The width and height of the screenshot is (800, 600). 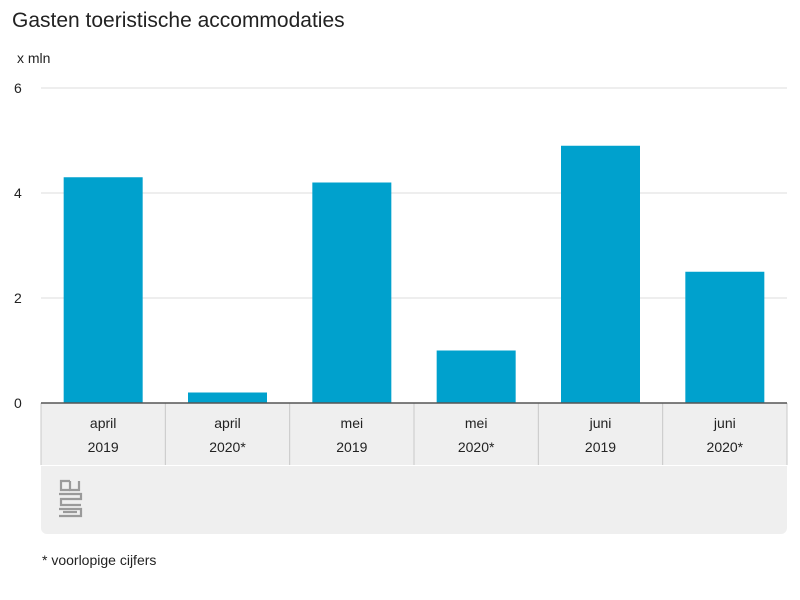 What do you see at coordinates (18, 403) in the screenshot?
I see `y-tick-label: 0` at bounding box center [18, 403].